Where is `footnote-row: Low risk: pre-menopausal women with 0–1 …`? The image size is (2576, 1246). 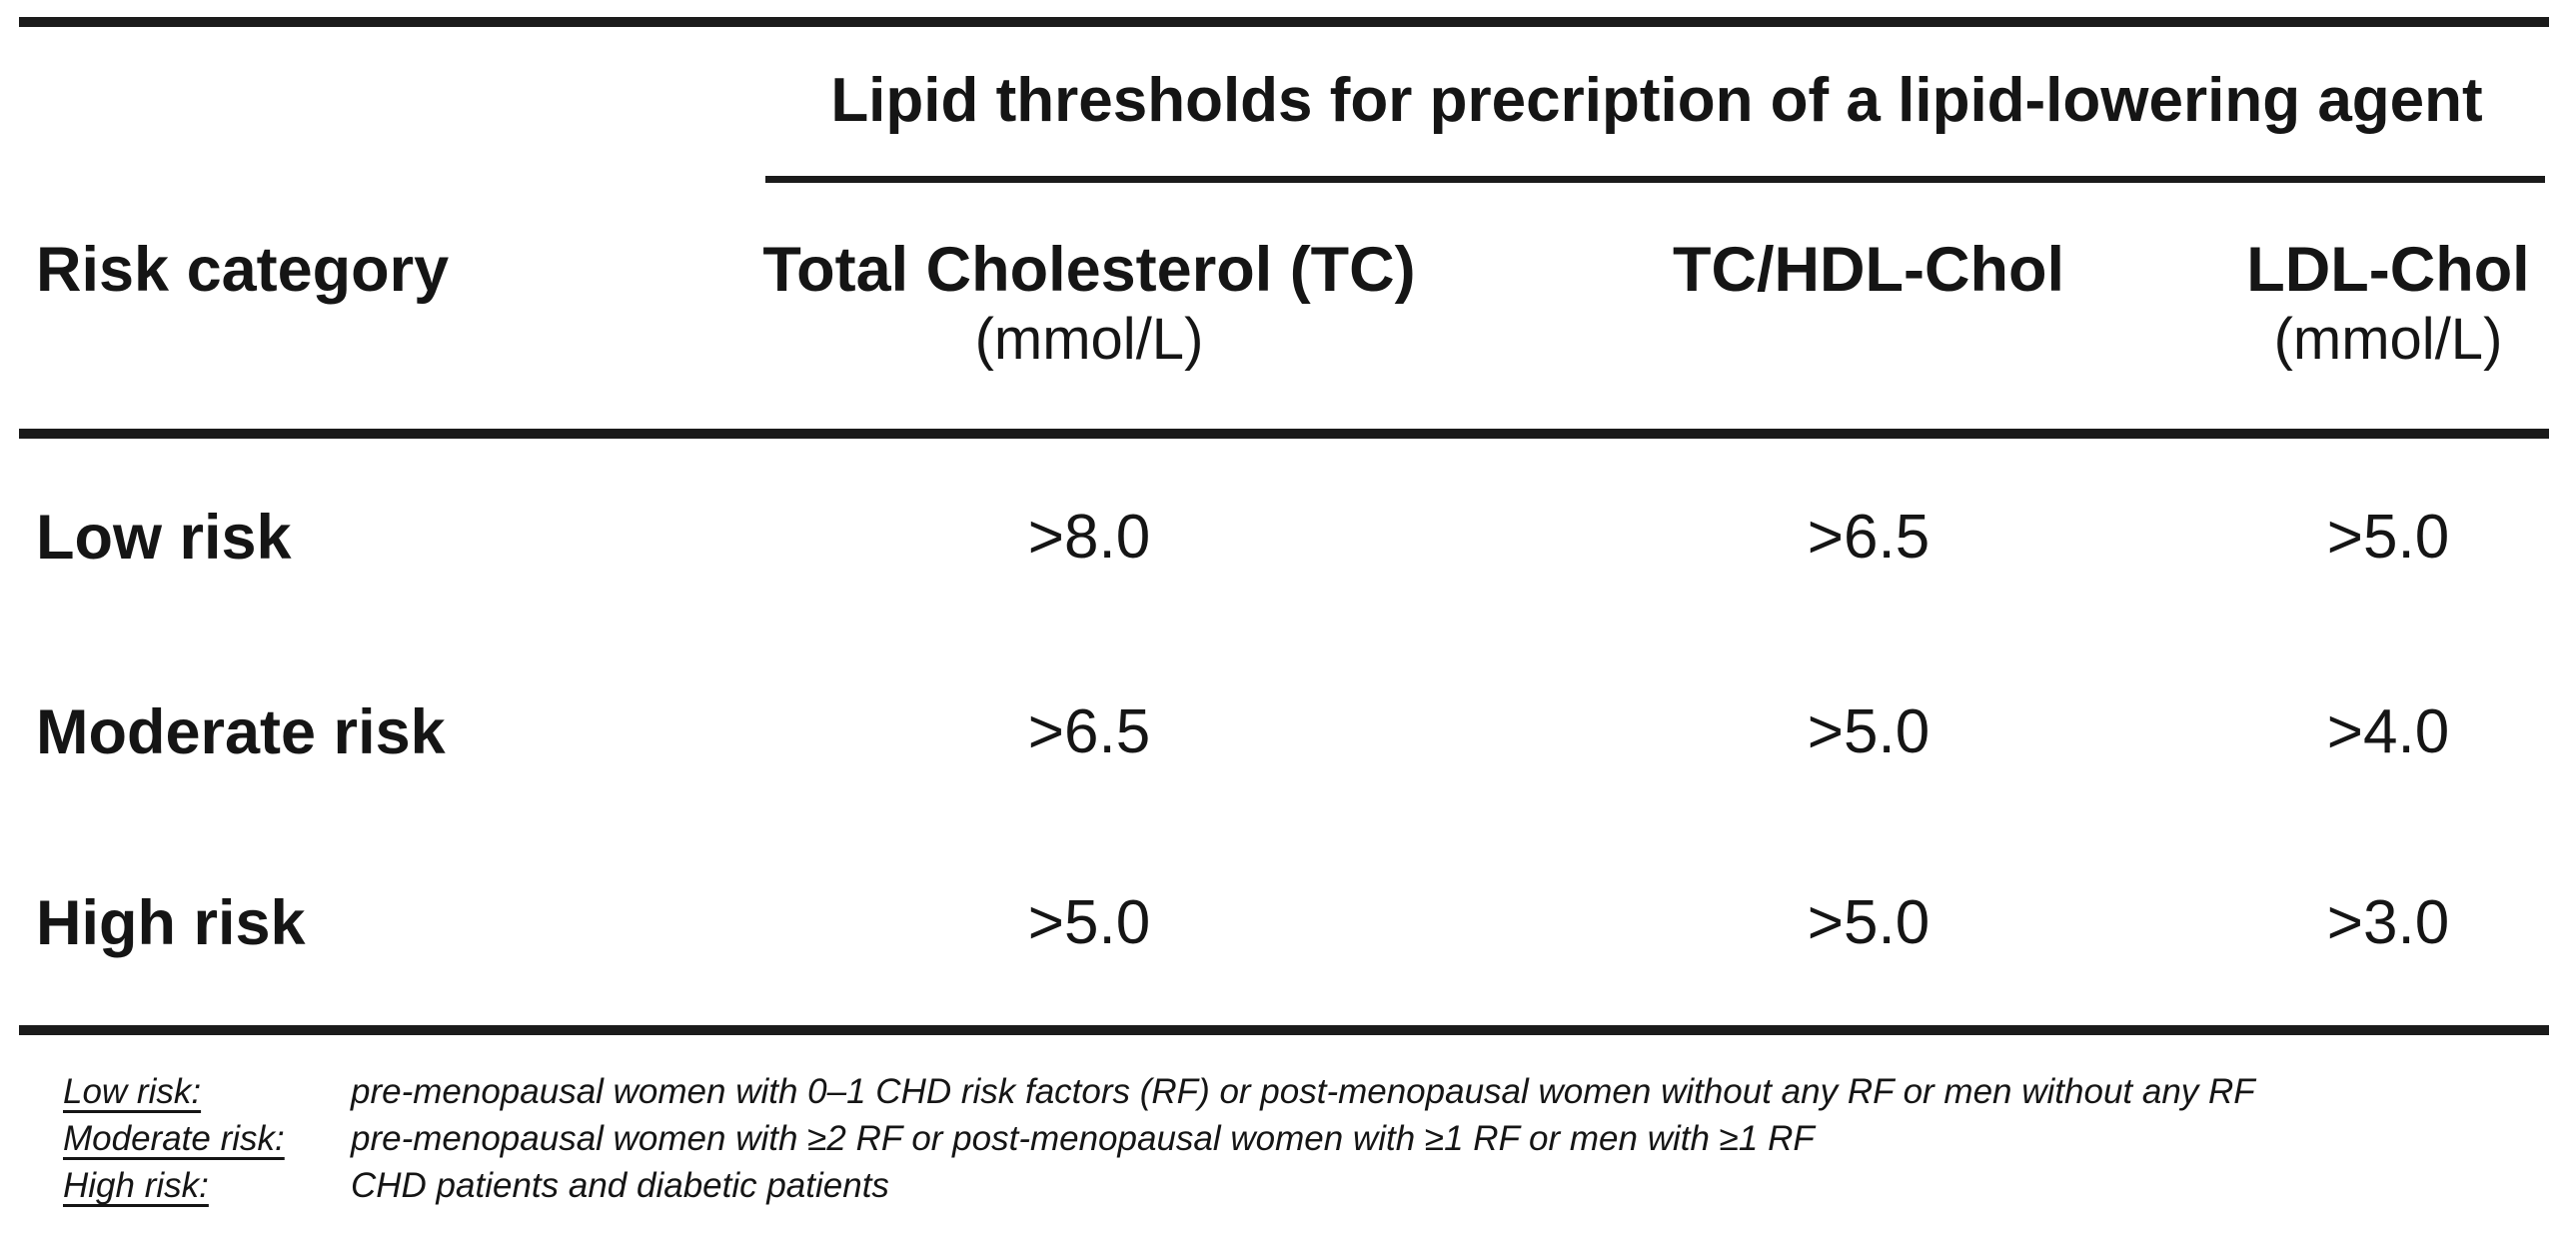 footnote-row: Low risk: pre-menopausal women with 0–1 … is located at coordinates (1304, 1092).